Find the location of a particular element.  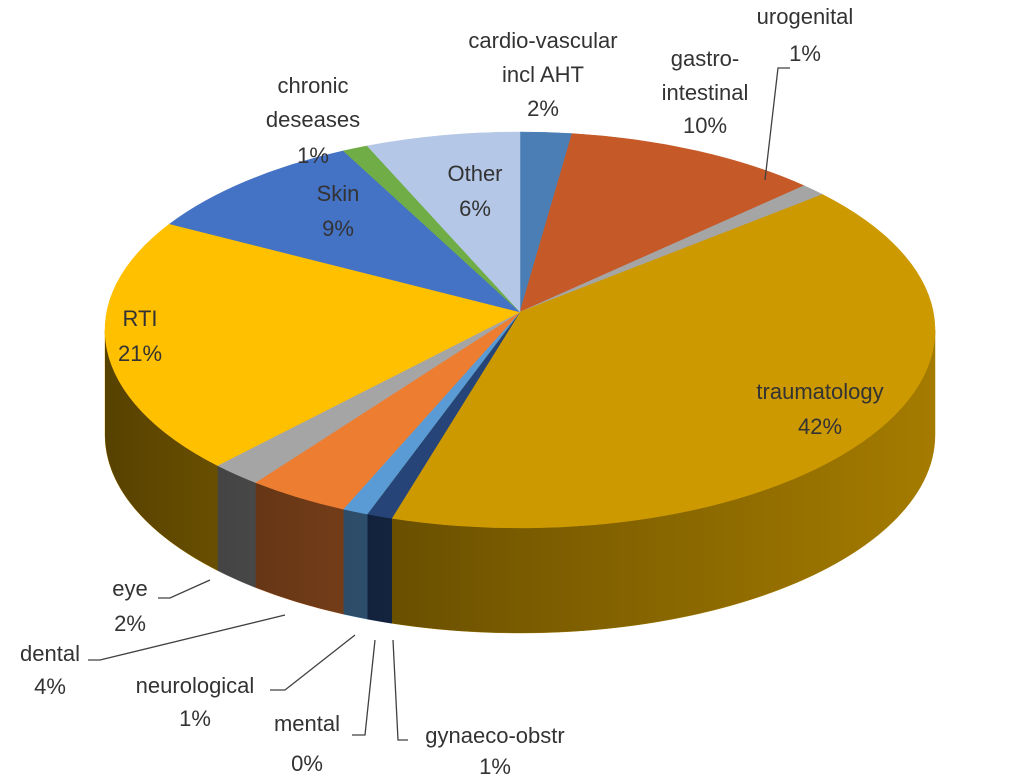

slice-value-label: 6% is located at coordinates (475, 208).